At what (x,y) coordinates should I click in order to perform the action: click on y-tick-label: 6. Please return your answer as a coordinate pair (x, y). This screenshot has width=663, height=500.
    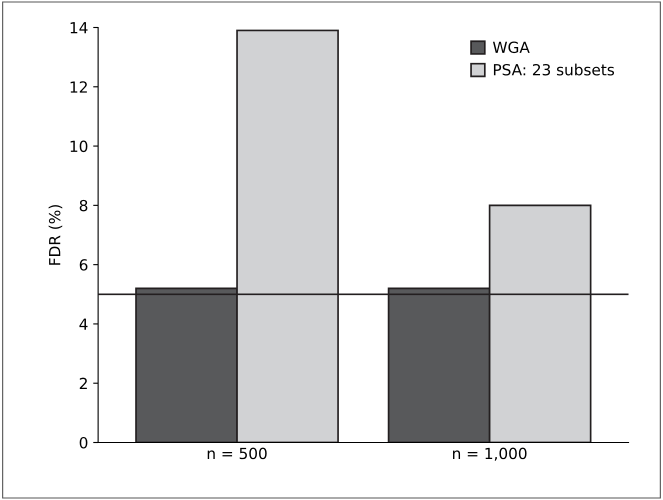
    Looking at the image, I should click on (84, 265).